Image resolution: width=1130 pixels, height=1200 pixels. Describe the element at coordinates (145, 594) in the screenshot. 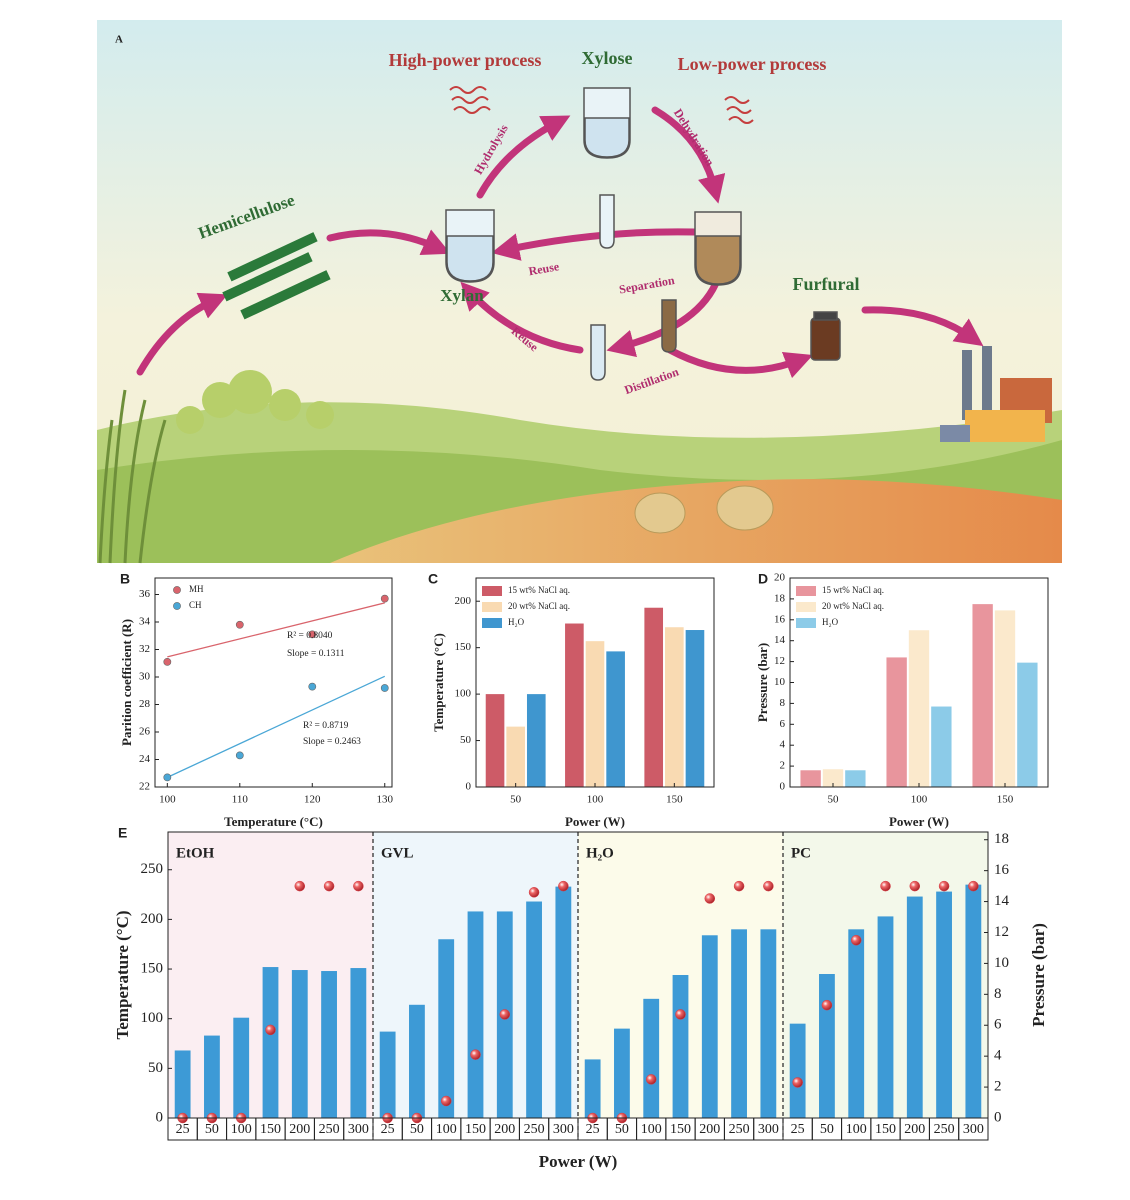

I see `y-tick-label: 36` at that location.